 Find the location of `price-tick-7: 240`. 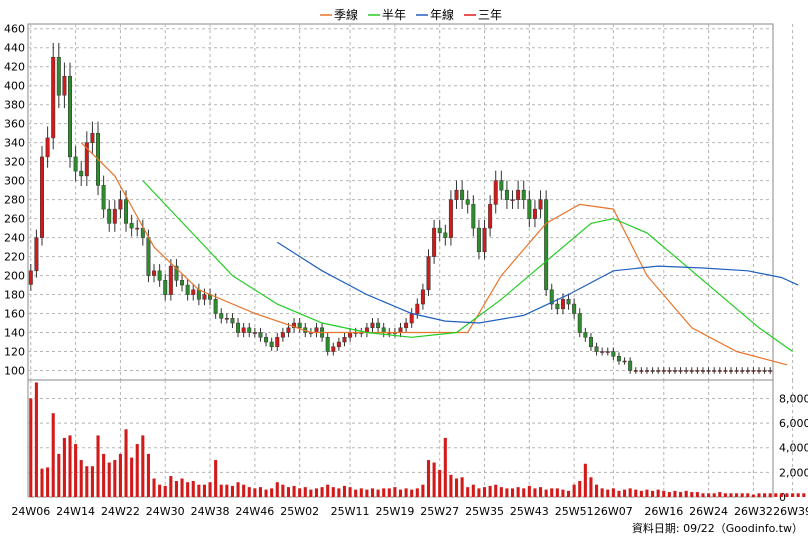

price-tick-7: 240 is located at coordinates (14, 238).